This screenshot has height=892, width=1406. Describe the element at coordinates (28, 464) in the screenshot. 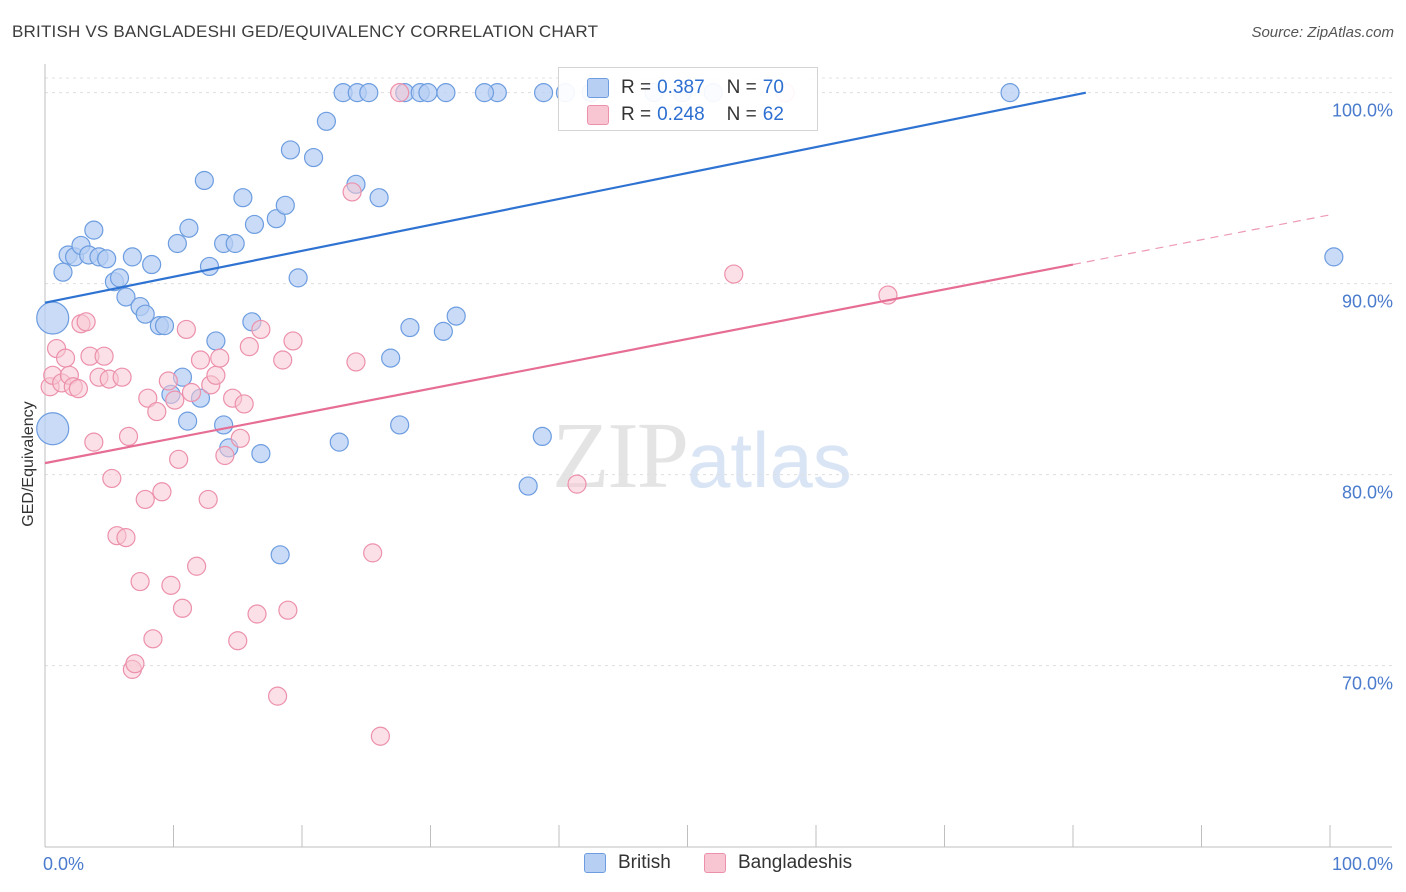

I see `y-axis-label: GED/Equivalency` at that location.